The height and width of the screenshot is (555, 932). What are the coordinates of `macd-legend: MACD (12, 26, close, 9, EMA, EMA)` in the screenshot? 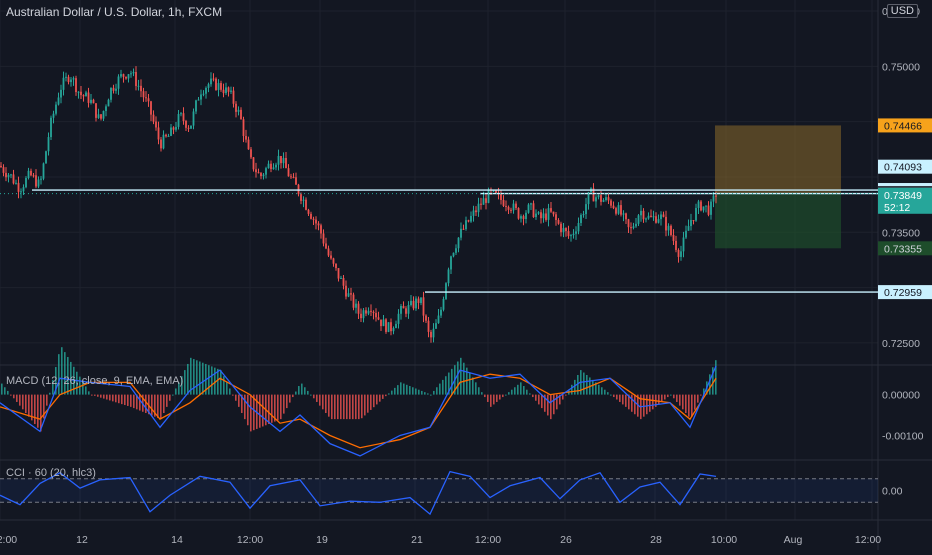 It's located at (95, 381).